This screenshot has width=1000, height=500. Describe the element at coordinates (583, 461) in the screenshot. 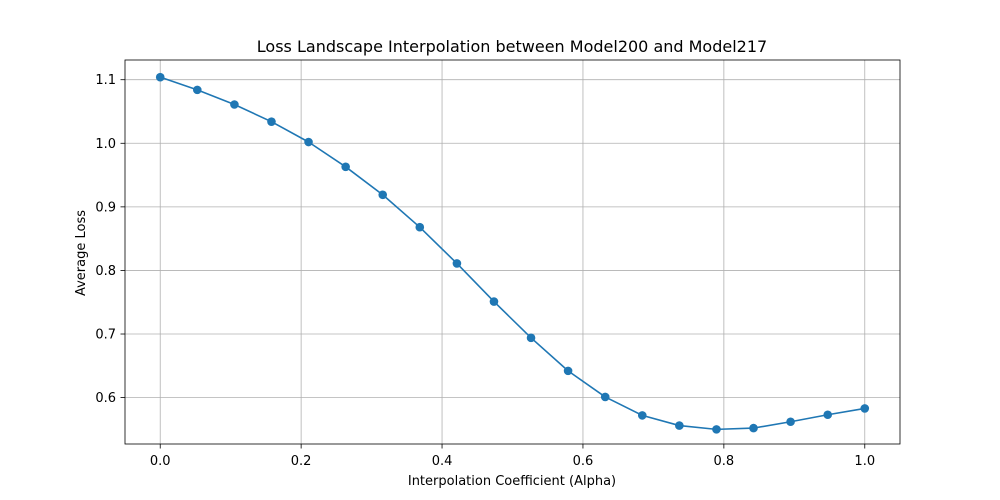

I see `x-tick-label: 0.6` at that location.